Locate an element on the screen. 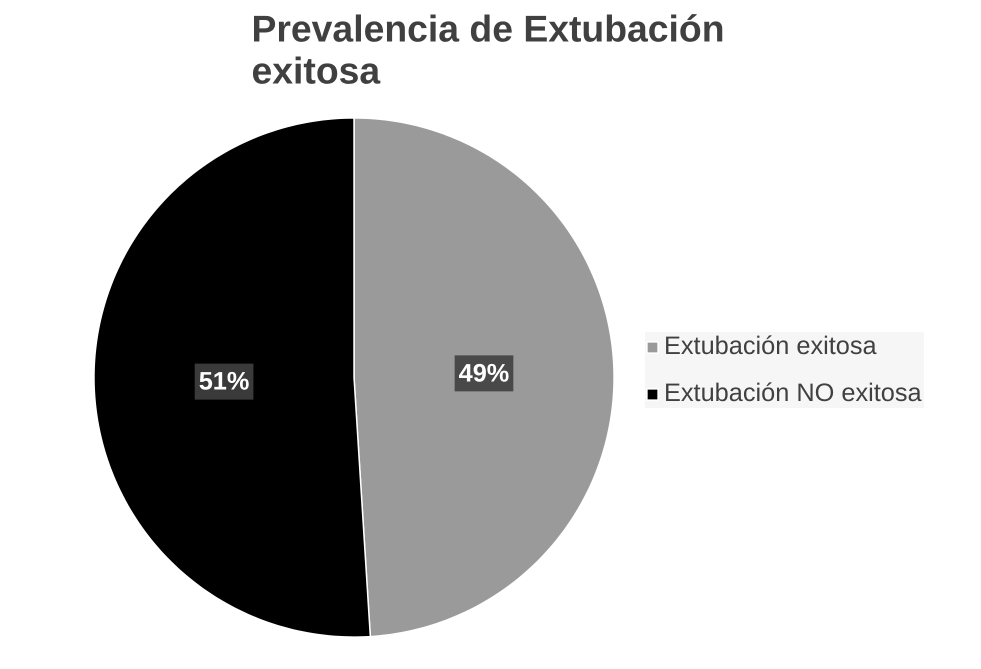 The width and height of the screenshot is (981, 669). chart-title: Prevalencia de Extubación exitosa is located at coordinates (488, 50).